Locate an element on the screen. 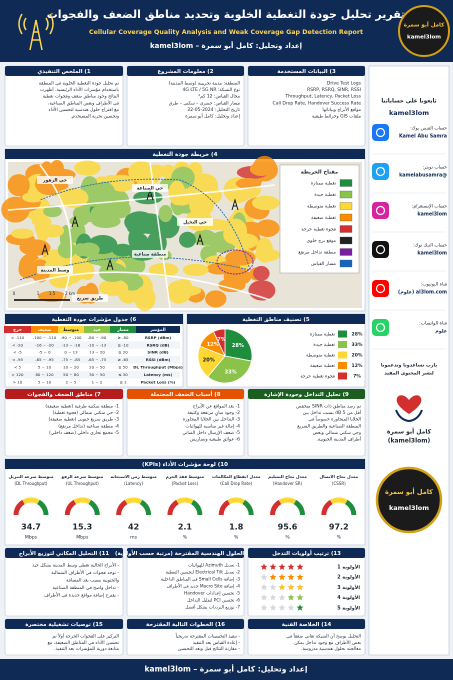 This screenshot has width=453, height=680. table-head: المؤشر is located at coordinates (157, 330).